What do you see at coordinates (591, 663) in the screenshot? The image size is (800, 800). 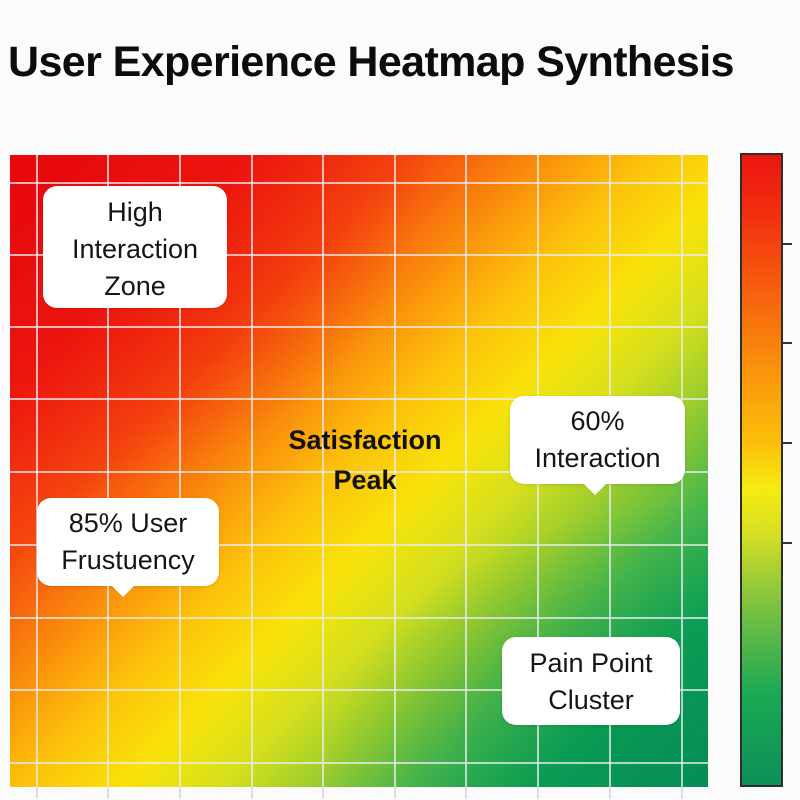 I see `annotation-text: Pain Point` at bounding box center [591, 663].